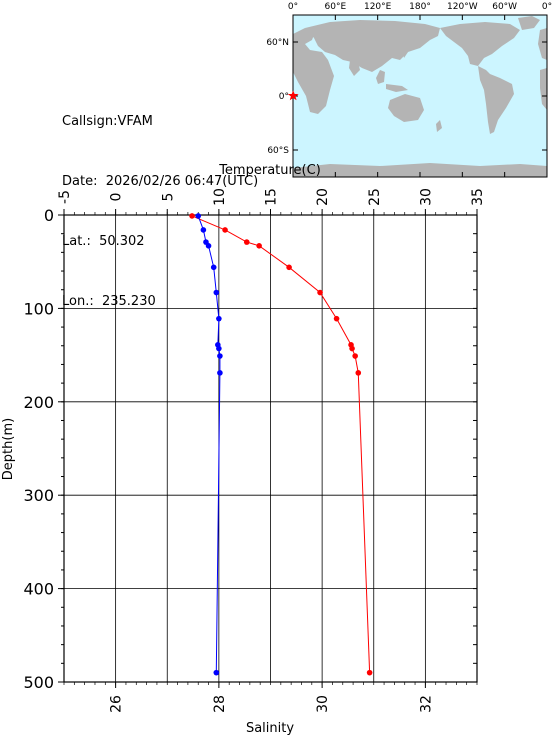 The height and width of the screenshot is (736, 553). I want to click on temperature-tick-label: 25, so click(375, 197).